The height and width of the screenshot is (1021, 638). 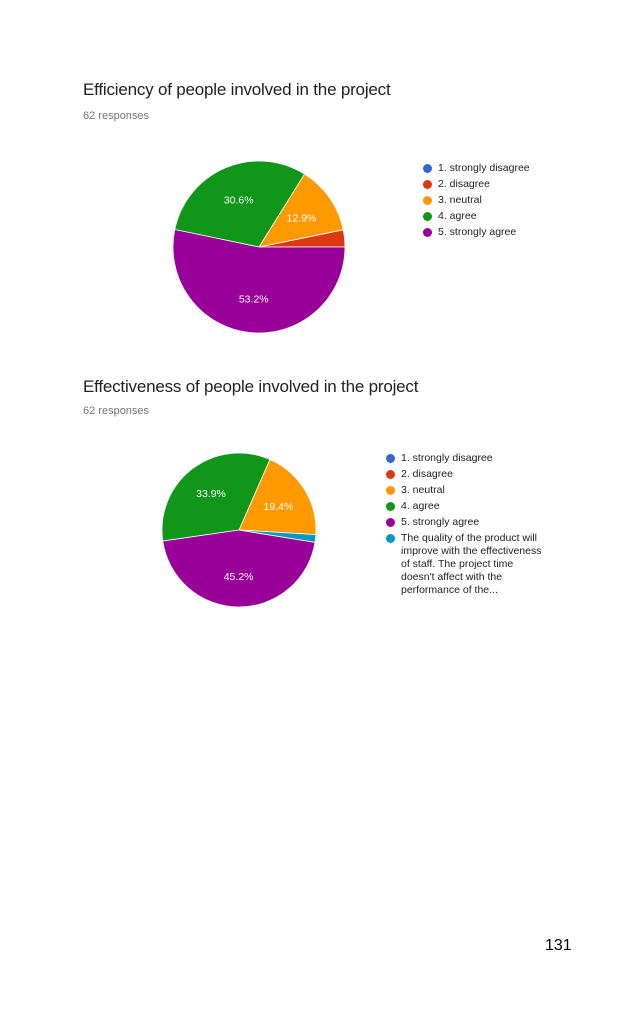 What do you see at coordinates (277, 536) in the screenshot?
I see `pie-slice-the-quality-of-the-product-wil` at bounding box center [277, 536].